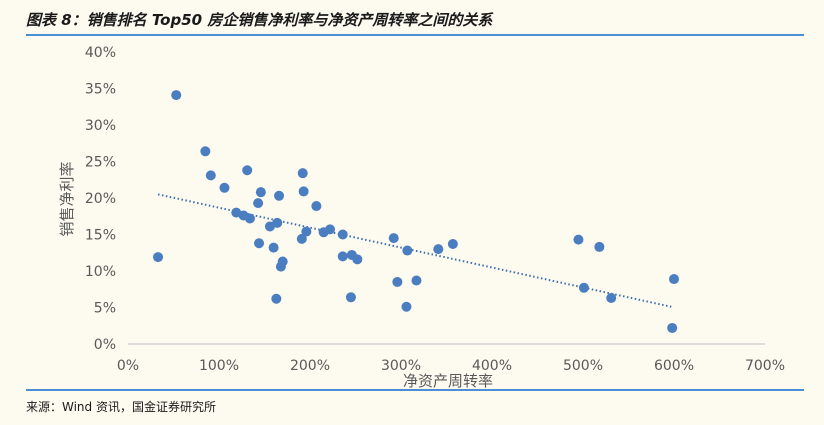 The width and height of the screenshot is (824, 425). What do you see at coordinates (259, 20) in the screenshot?
I see `figure-title: 图表 8：销售排名 Top50 房企销售净利率与净资产周转率之间的关系` at bounding box center [259, 20].